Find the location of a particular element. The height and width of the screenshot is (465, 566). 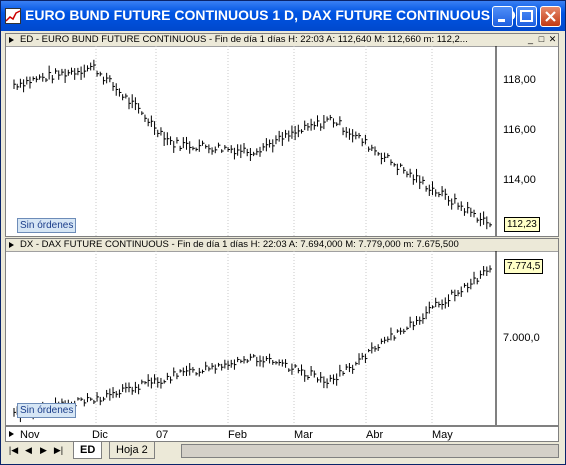

minimize-button is located at coordinates (502, 16).